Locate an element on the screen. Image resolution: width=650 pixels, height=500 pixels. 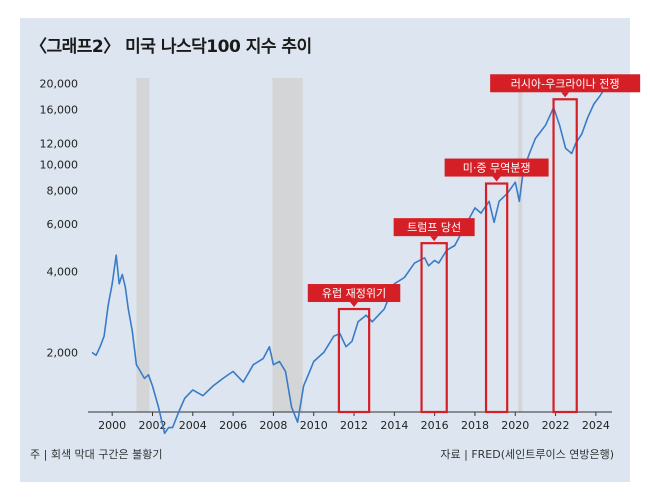
annotation-label: 트럼프 당선 is located at coordinates (434, 227).